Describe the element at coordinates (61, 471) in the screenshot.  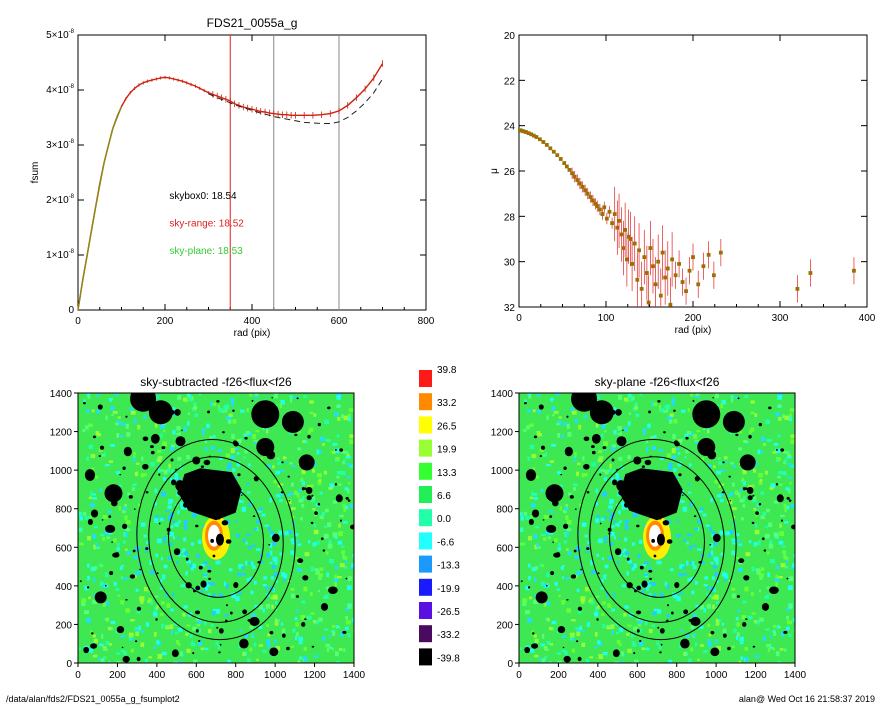
I see `y-tick-label: 1000` at that location.